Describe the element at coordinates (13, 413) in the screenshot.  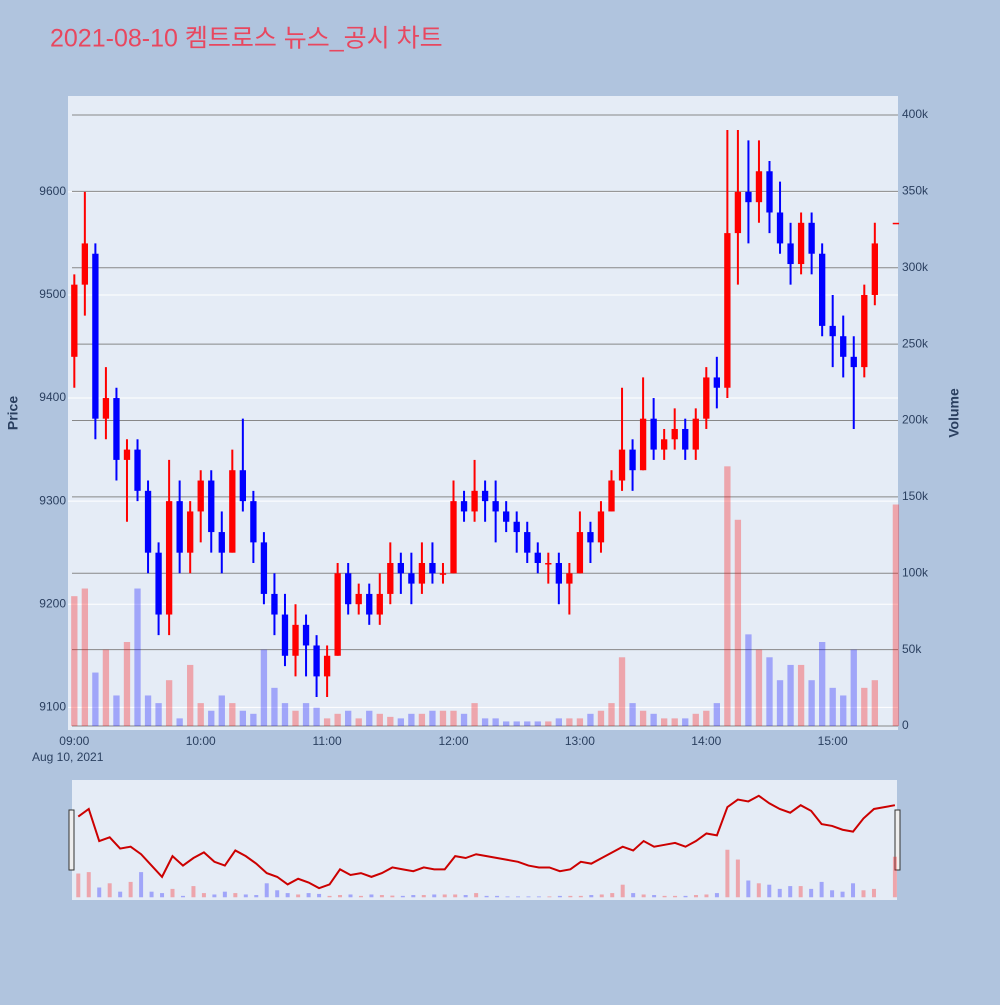
I see `y-axis-title: Price` at that location.